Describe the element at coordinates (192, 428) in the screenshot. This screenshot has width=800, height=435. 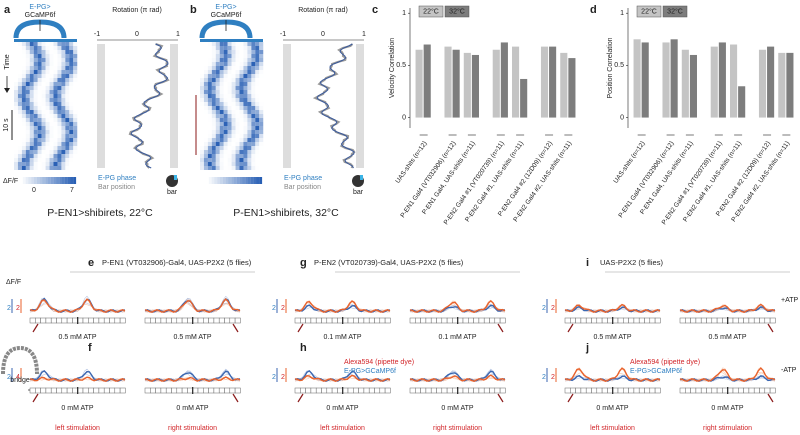
I see `stimulation-label: right stimulation` at that location.